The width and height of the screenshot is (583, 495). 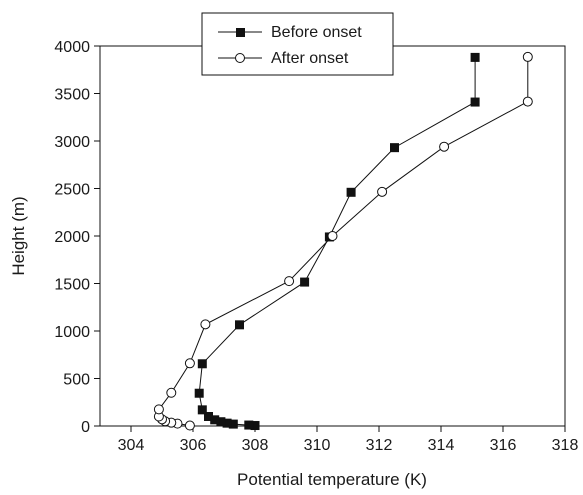 What do you see at coordinates (316, 32) in the screenshot?
I see `legend-label-before-onset: Before onset` at bounding box center [316, 32].